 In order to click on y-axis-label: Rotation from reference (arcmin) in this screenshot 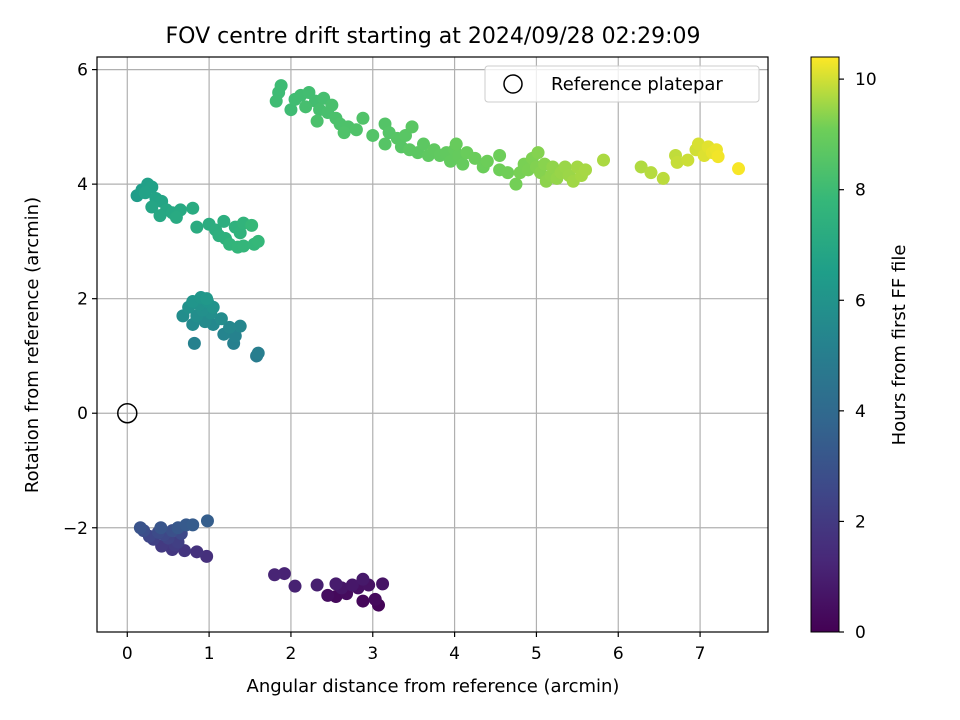, I will do `click(32, 345)`.